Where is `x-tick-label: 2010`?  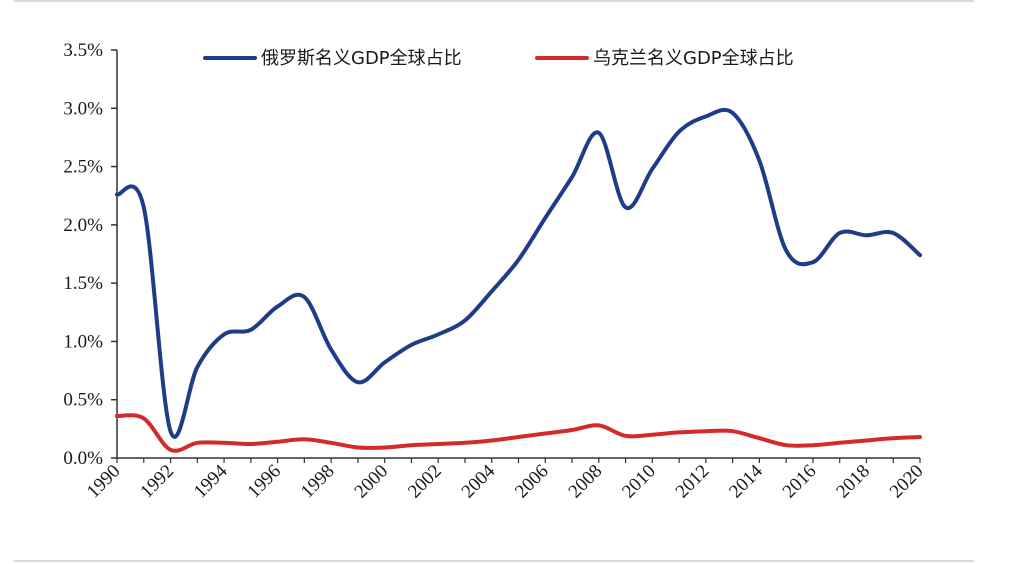 x-tick-label: 2010 is located at coordinates (639, 482).